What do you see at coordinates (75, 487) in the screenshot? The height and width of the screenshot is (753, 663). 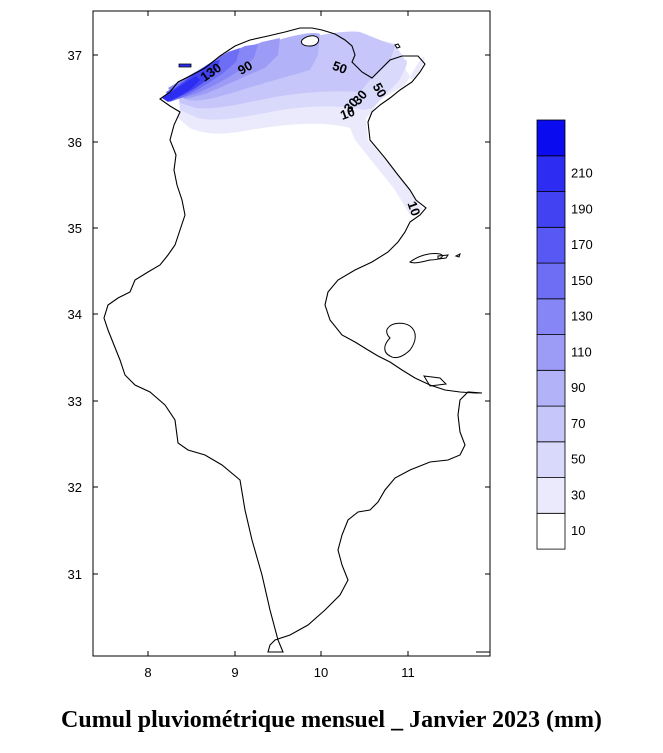 I see `y-tick-label: 32` at bounding box center [75, 487].